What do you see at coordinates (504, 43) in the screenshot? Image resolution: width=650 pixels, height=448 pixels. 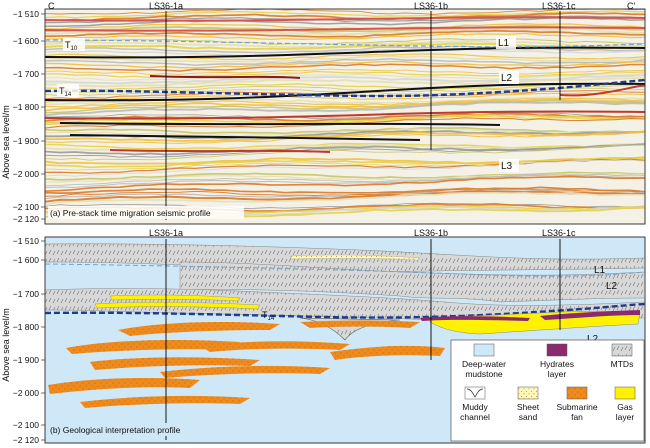 I see `layer-label-l1: L1` at bounding box center [504, 43].